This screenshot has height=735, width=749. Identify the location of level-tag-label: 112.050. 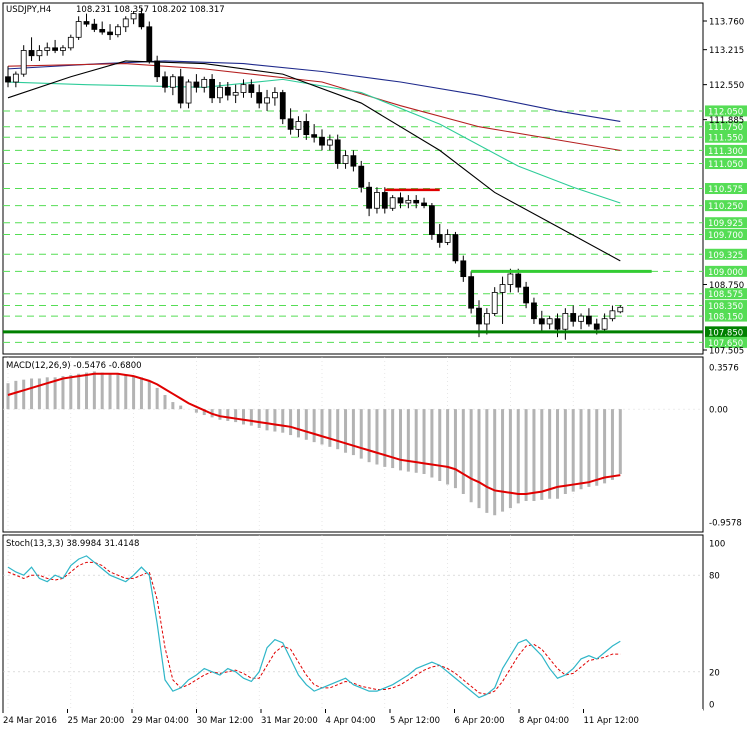
(725, 112).